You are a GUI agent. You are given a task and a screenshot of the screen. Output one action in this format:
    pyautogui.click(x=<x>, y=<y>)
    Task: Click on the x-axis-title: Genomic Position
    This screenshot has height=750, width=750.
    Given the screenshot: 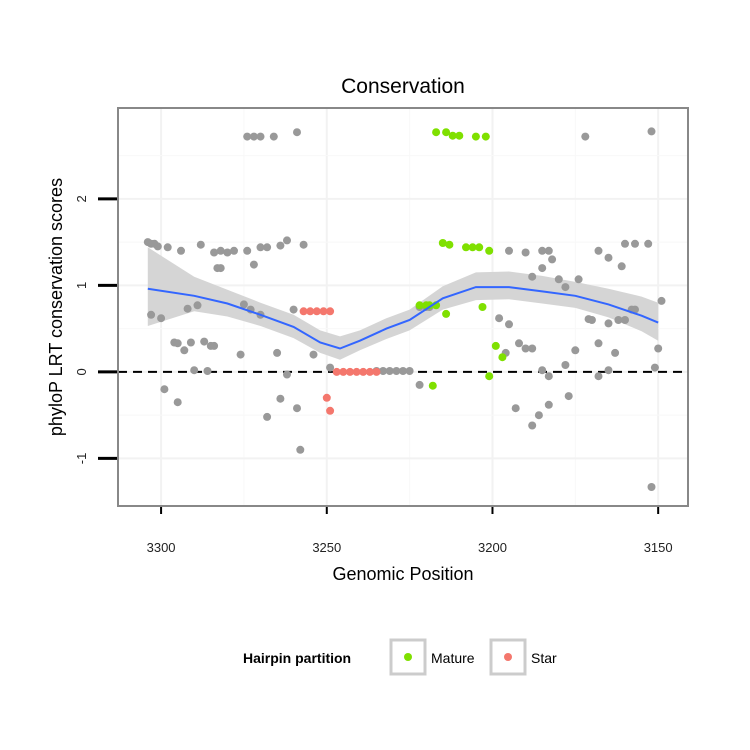 What is the action you would take?
    pyautogui.click(x=402, y=574)
    